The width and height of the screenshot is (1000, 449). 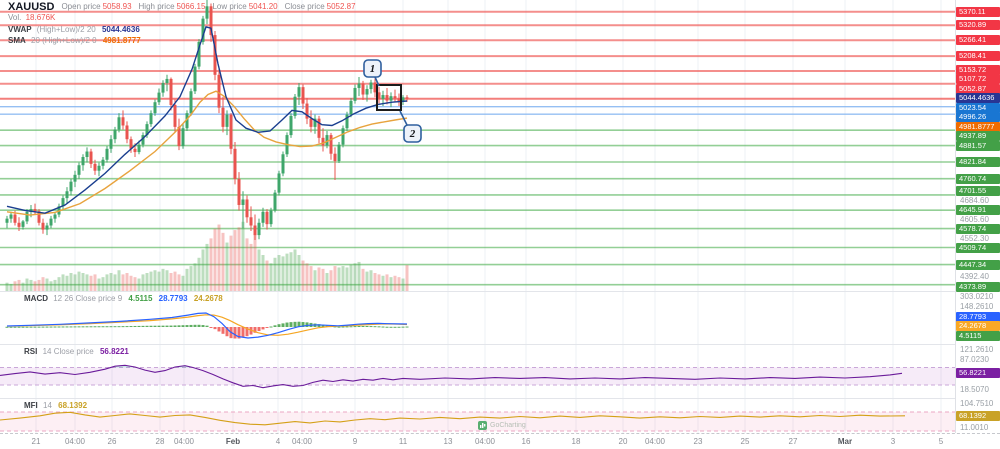 I want to click on watermark-logo-icon, so click(x=482, y=425).